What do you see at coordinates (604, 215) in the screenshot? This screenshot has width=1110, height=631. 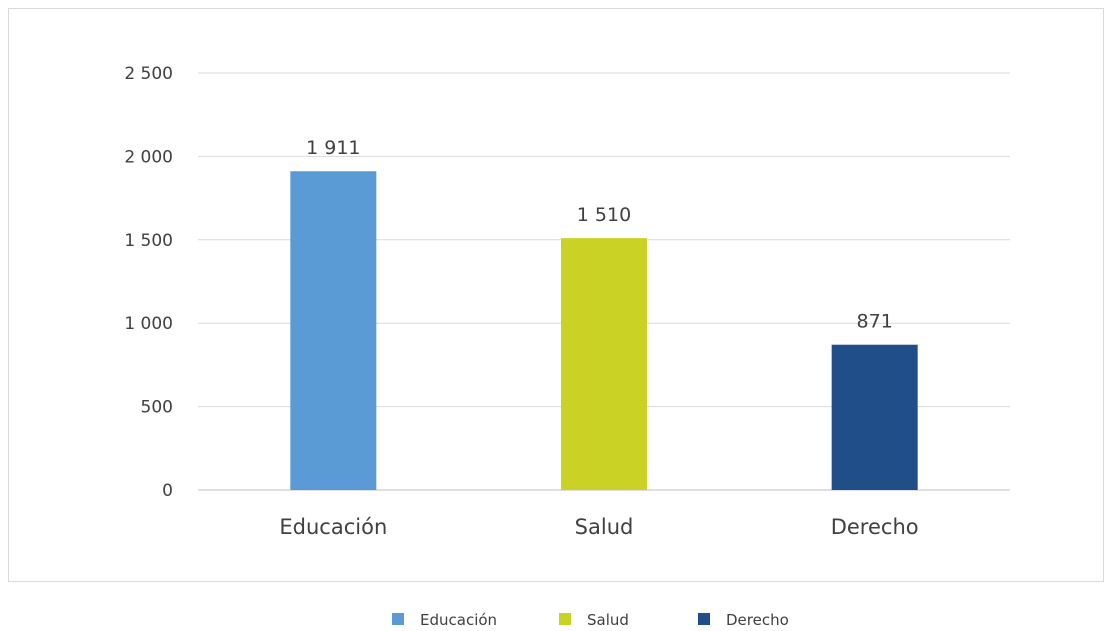 I see `data-label: 1 510` at bounding box center [604, 215].